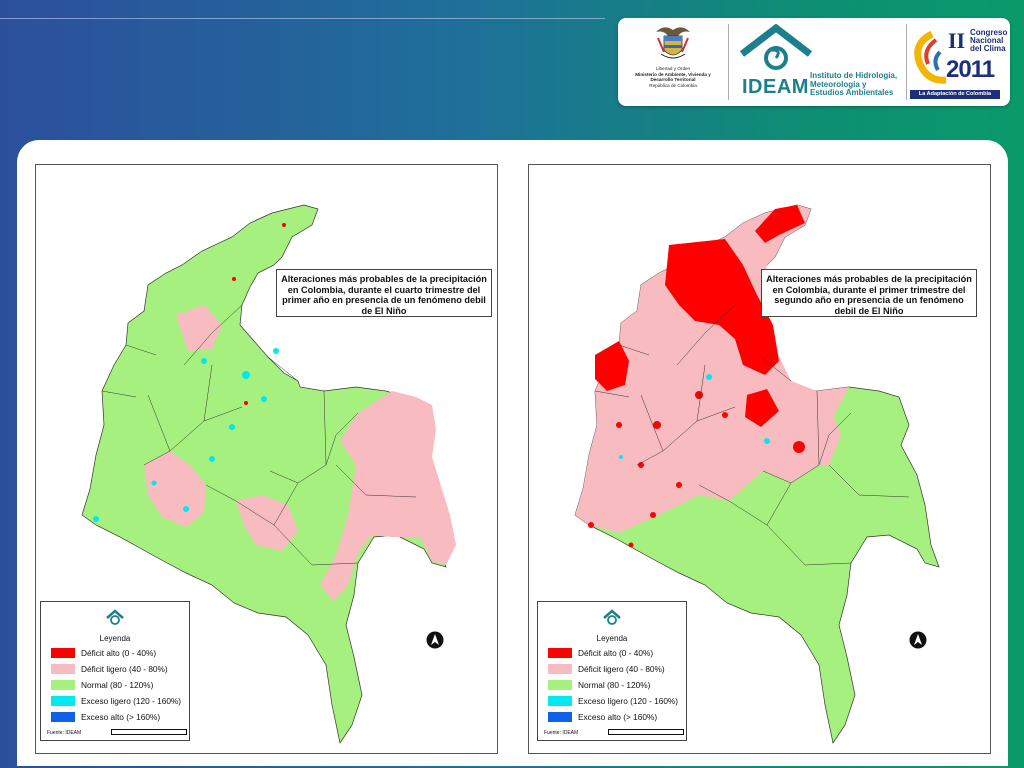  What do you see at coordinates (776, 47) in the screenshot?
I see `ideam-house-icon` at bounding box center [776, 47].